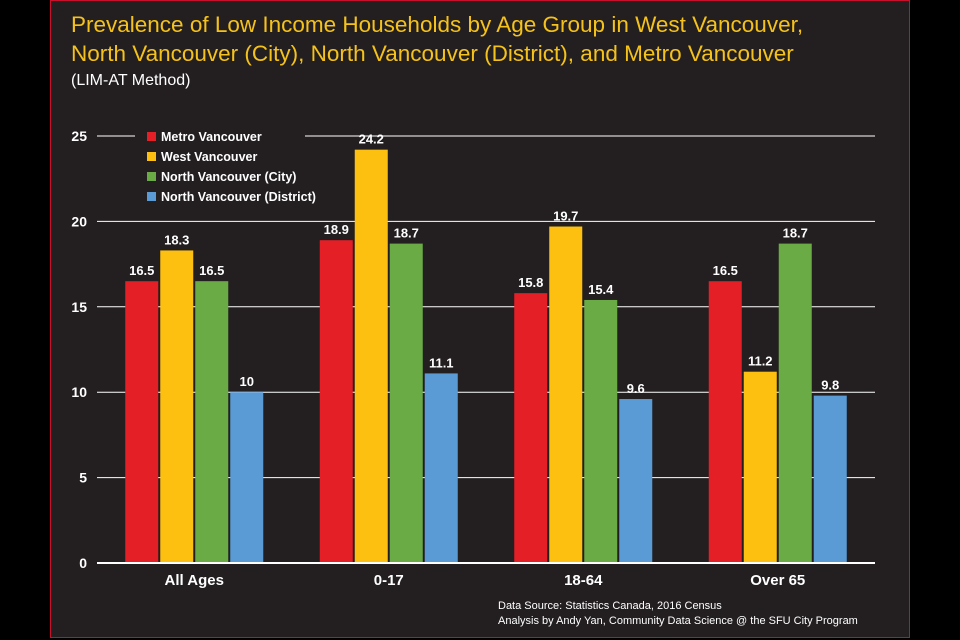 This screenshot has width=960, height=640. What do you see at coordinates (636, 388) in the screenshot?
I see `data-label: 9.6` at bounding box center [636, 388].